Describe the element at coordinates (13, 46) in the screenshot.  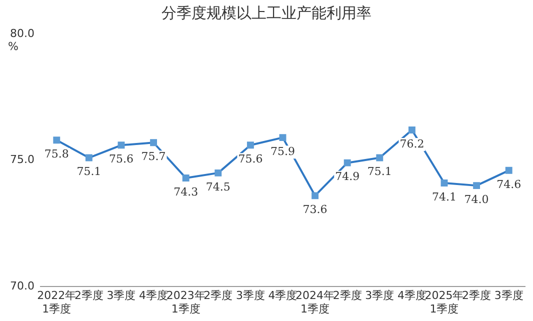
I see `y-axis-title: %` at that location.